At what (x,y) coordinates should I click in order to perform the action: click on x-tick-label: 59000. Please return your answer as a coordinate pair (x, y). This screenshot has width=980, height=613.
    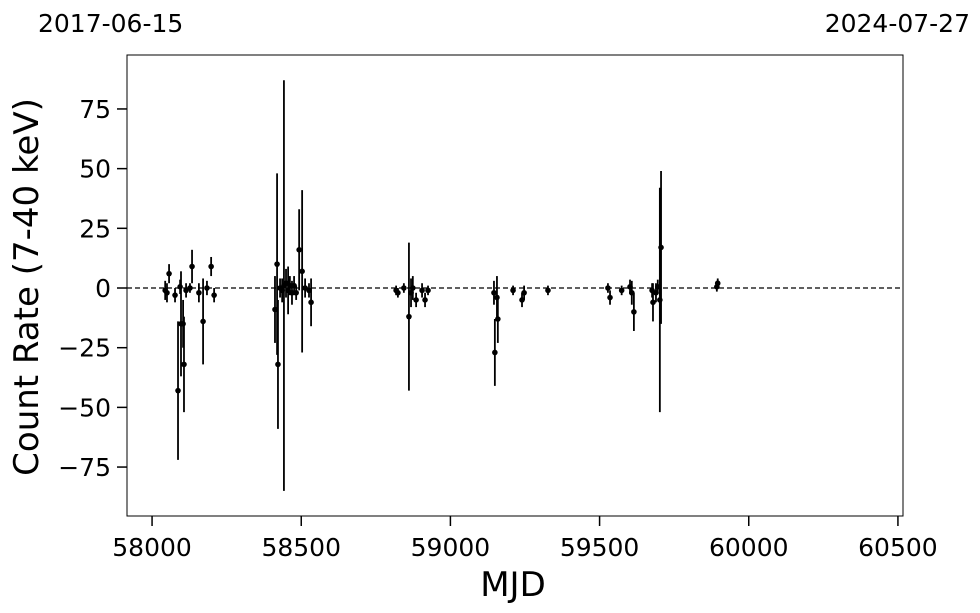
    Looking at the image, I should click on (451, 547).